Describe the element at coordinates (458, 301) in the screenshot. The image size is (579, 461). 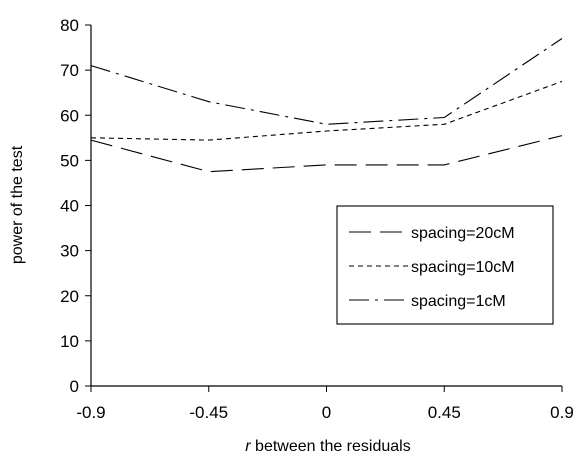
I see `legend-label: spacing=1cM` at that location.